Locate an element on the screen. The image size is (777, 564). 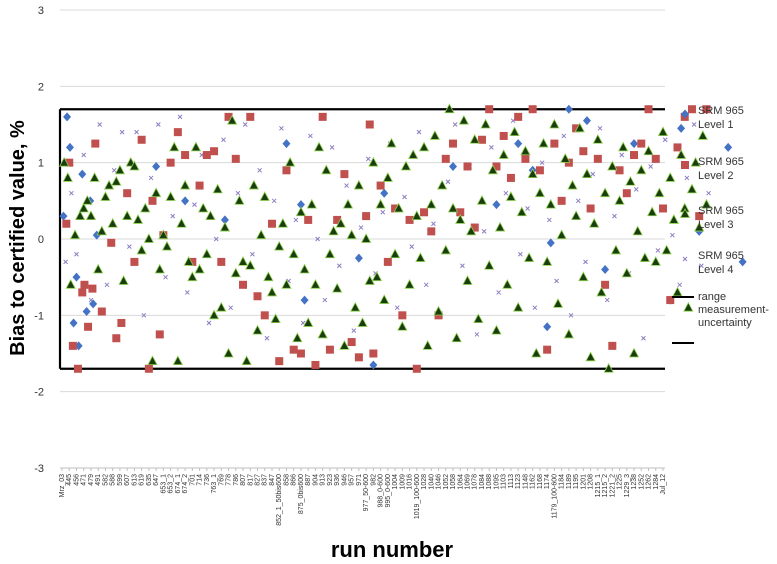
x-tick-label: 923 is located at coordinates (330, 480).